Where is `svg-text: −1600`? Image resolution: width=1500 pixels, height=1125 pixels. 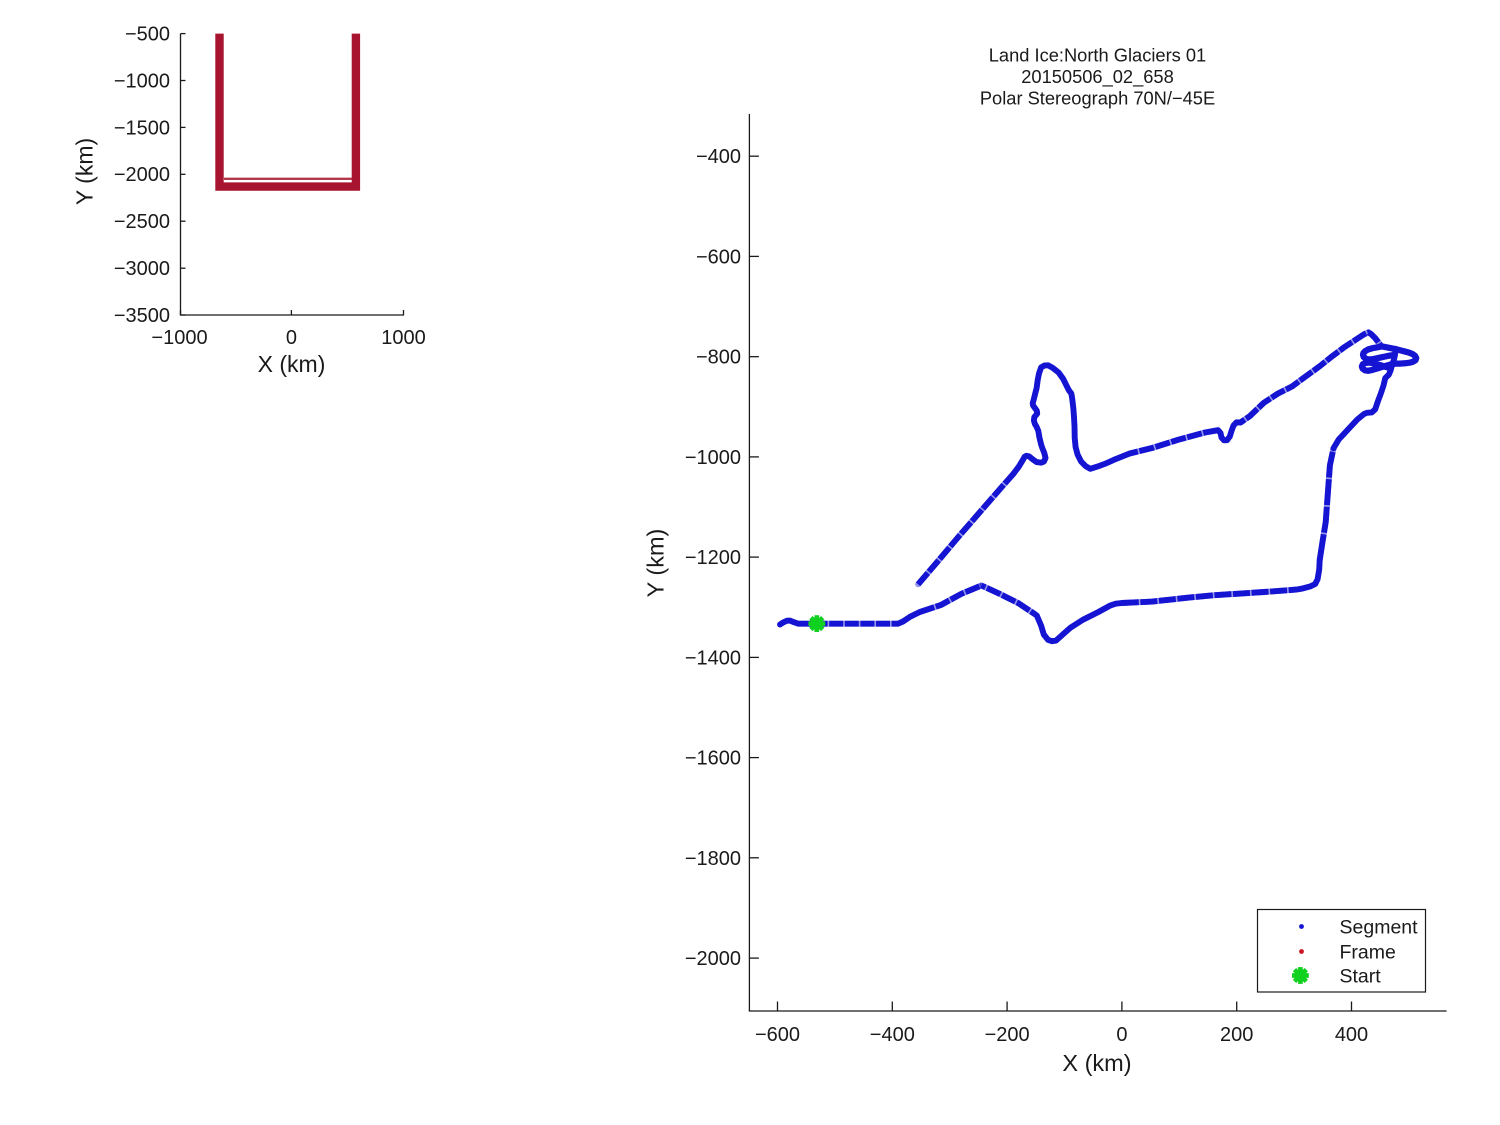 svg-text: −1600 is located at coordinates (713, 759).